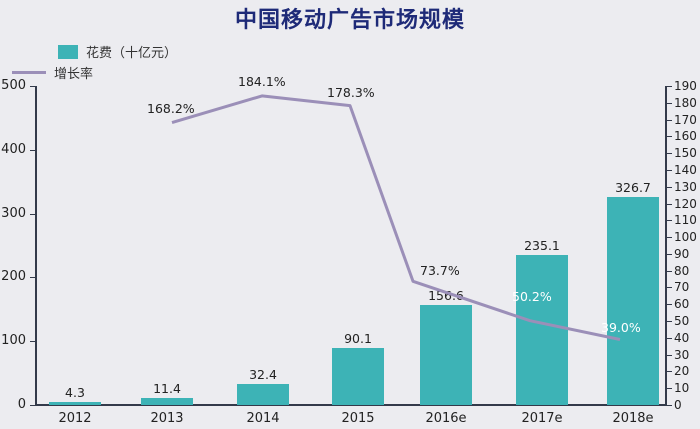 The width and height of the screenshot is (700, 429). Describe the element at coordinates (542, 418) in the screenshot. I see `x-axis-label: 2017e` at that location.